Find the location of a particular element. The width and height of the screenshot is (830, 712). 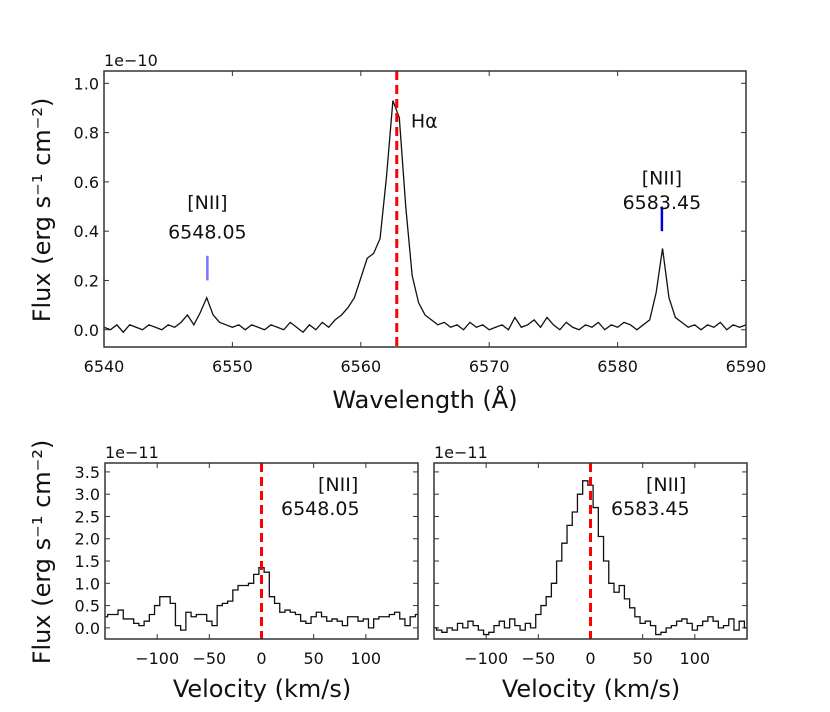

offset-label: 1e−10 is located at coordinates (131, 60).